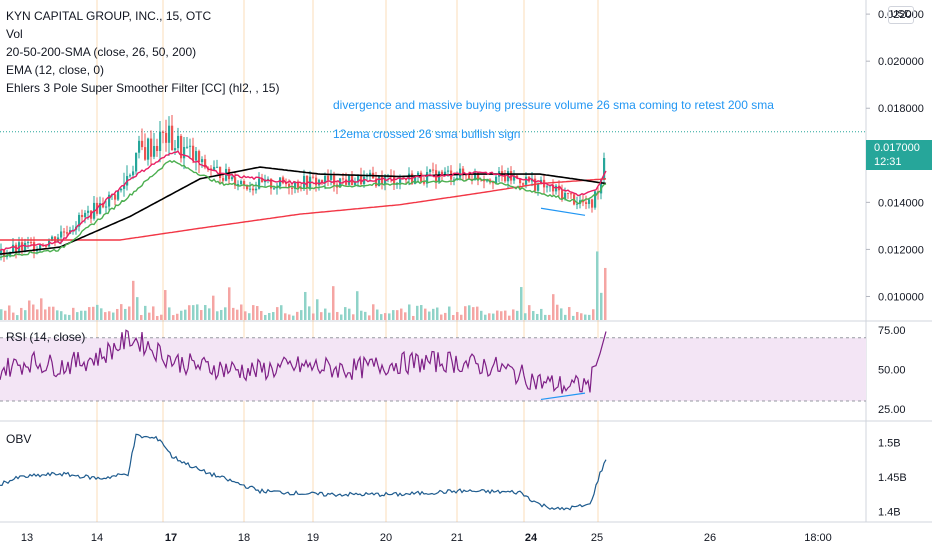 This screenshot has height=550, width=932. What do you see at coordinates (901, 297) in the screenshot?
I see `price-tick-label-6: 0.010000` at bounding box center [901, 297].